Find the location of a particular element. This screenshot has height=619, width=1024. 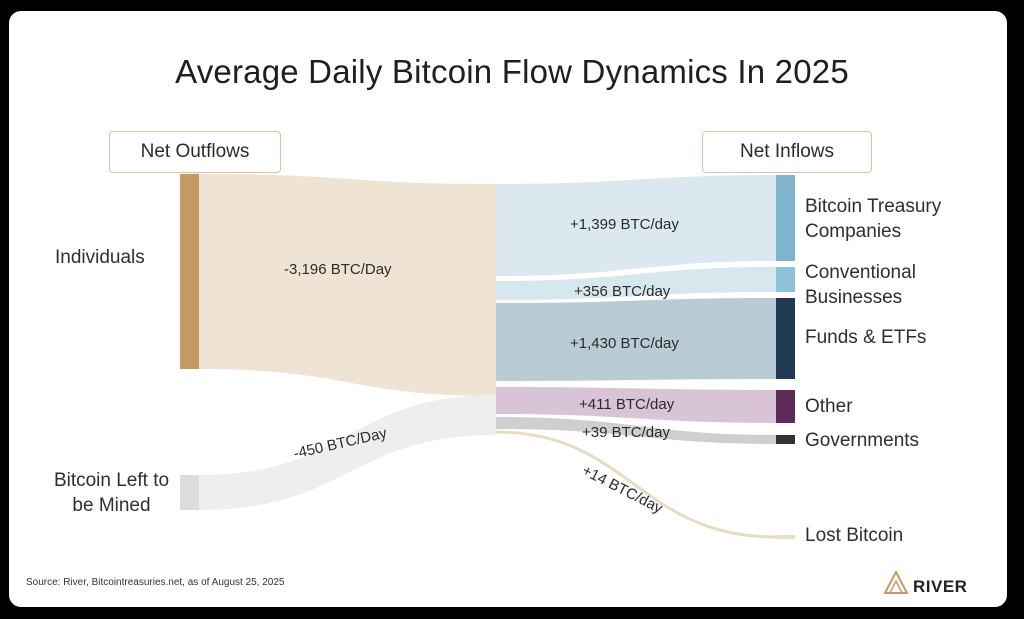

flow-treasury is located at coordinates (636, 225).